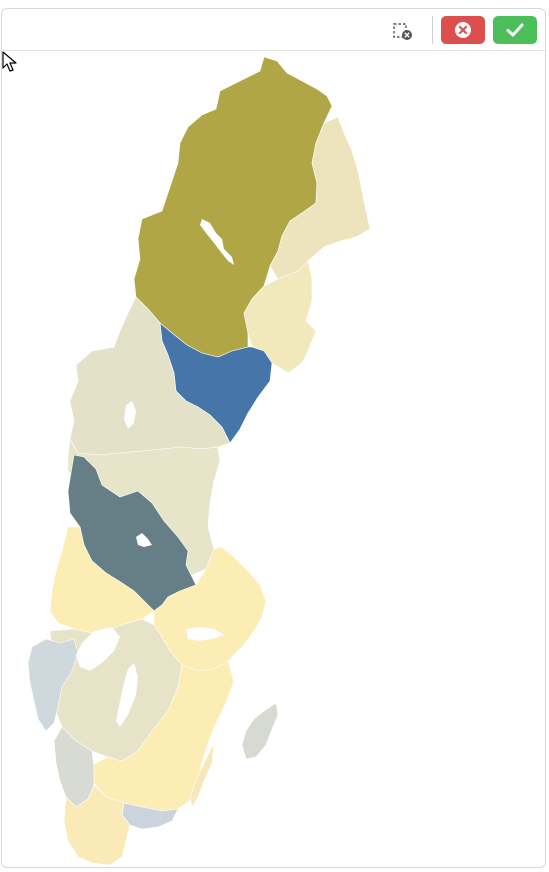  Describe the element at coordinates (97, 825) in the screenshot. I see `region-skane` at that location.